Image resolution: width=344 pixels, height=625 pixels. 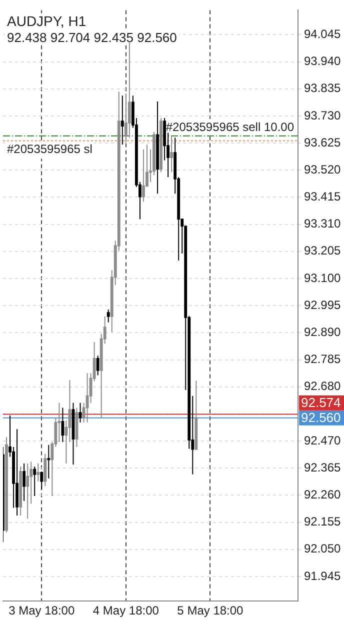 I want to click on y-tick-label: 93.415, so click(x=323, y=197).